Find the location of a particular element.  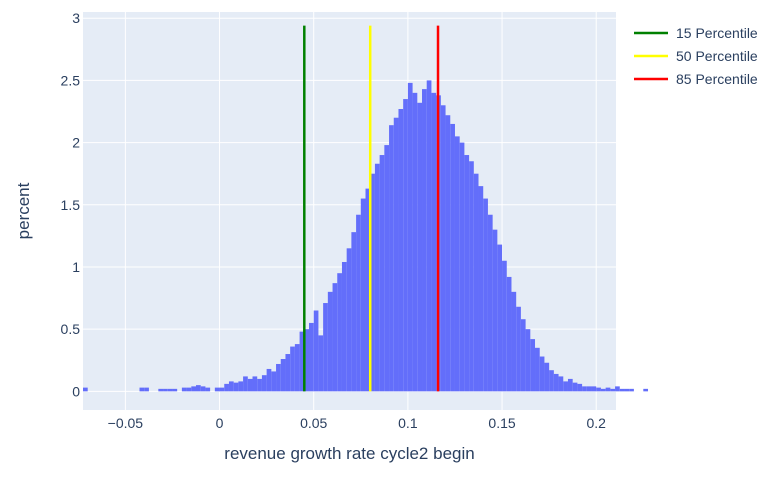

y-tick-label: 1 is located at coordinates (76, 267).